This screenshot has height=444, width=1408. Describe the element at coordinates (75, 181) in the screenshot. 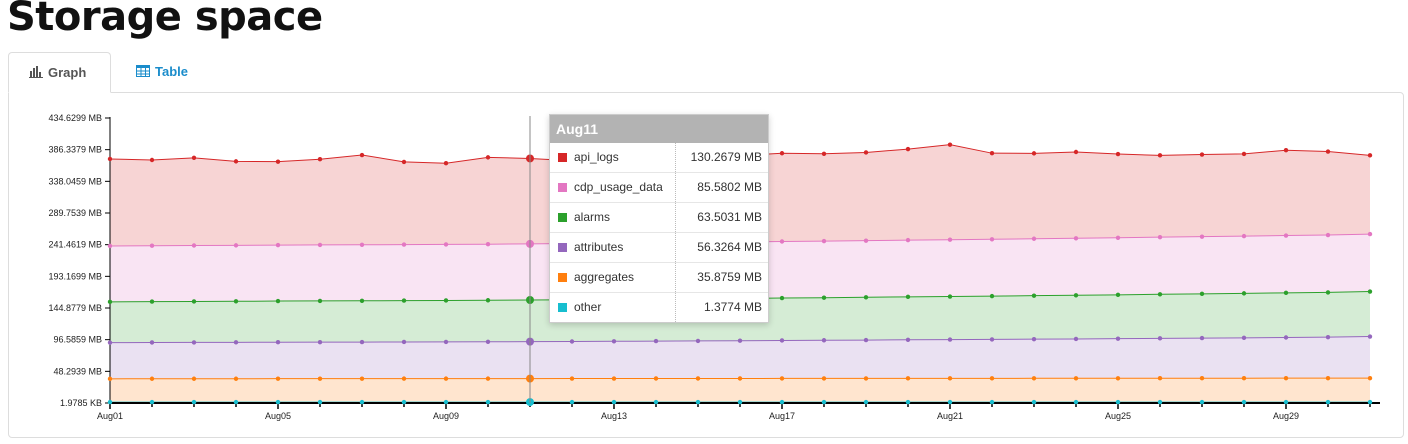

I see `y-tick-label: 338.0459 MB` at that location.